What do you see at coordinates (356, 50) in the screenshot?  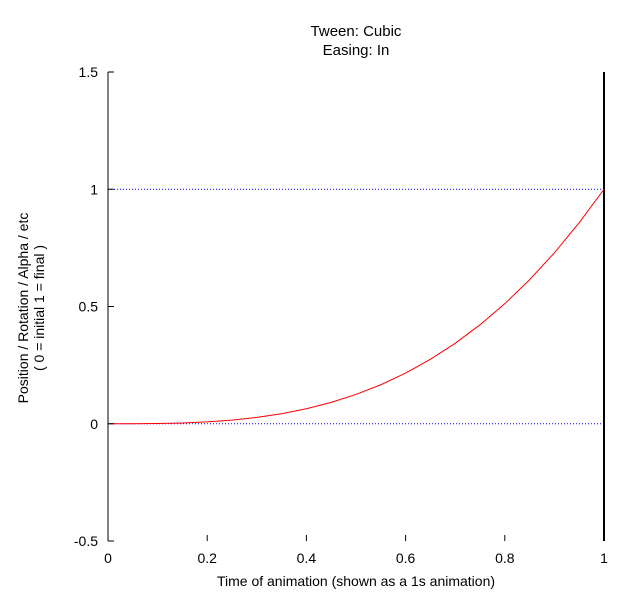 I see `chart-title-line-2: Easing: In` at bounding box center [356, 50].